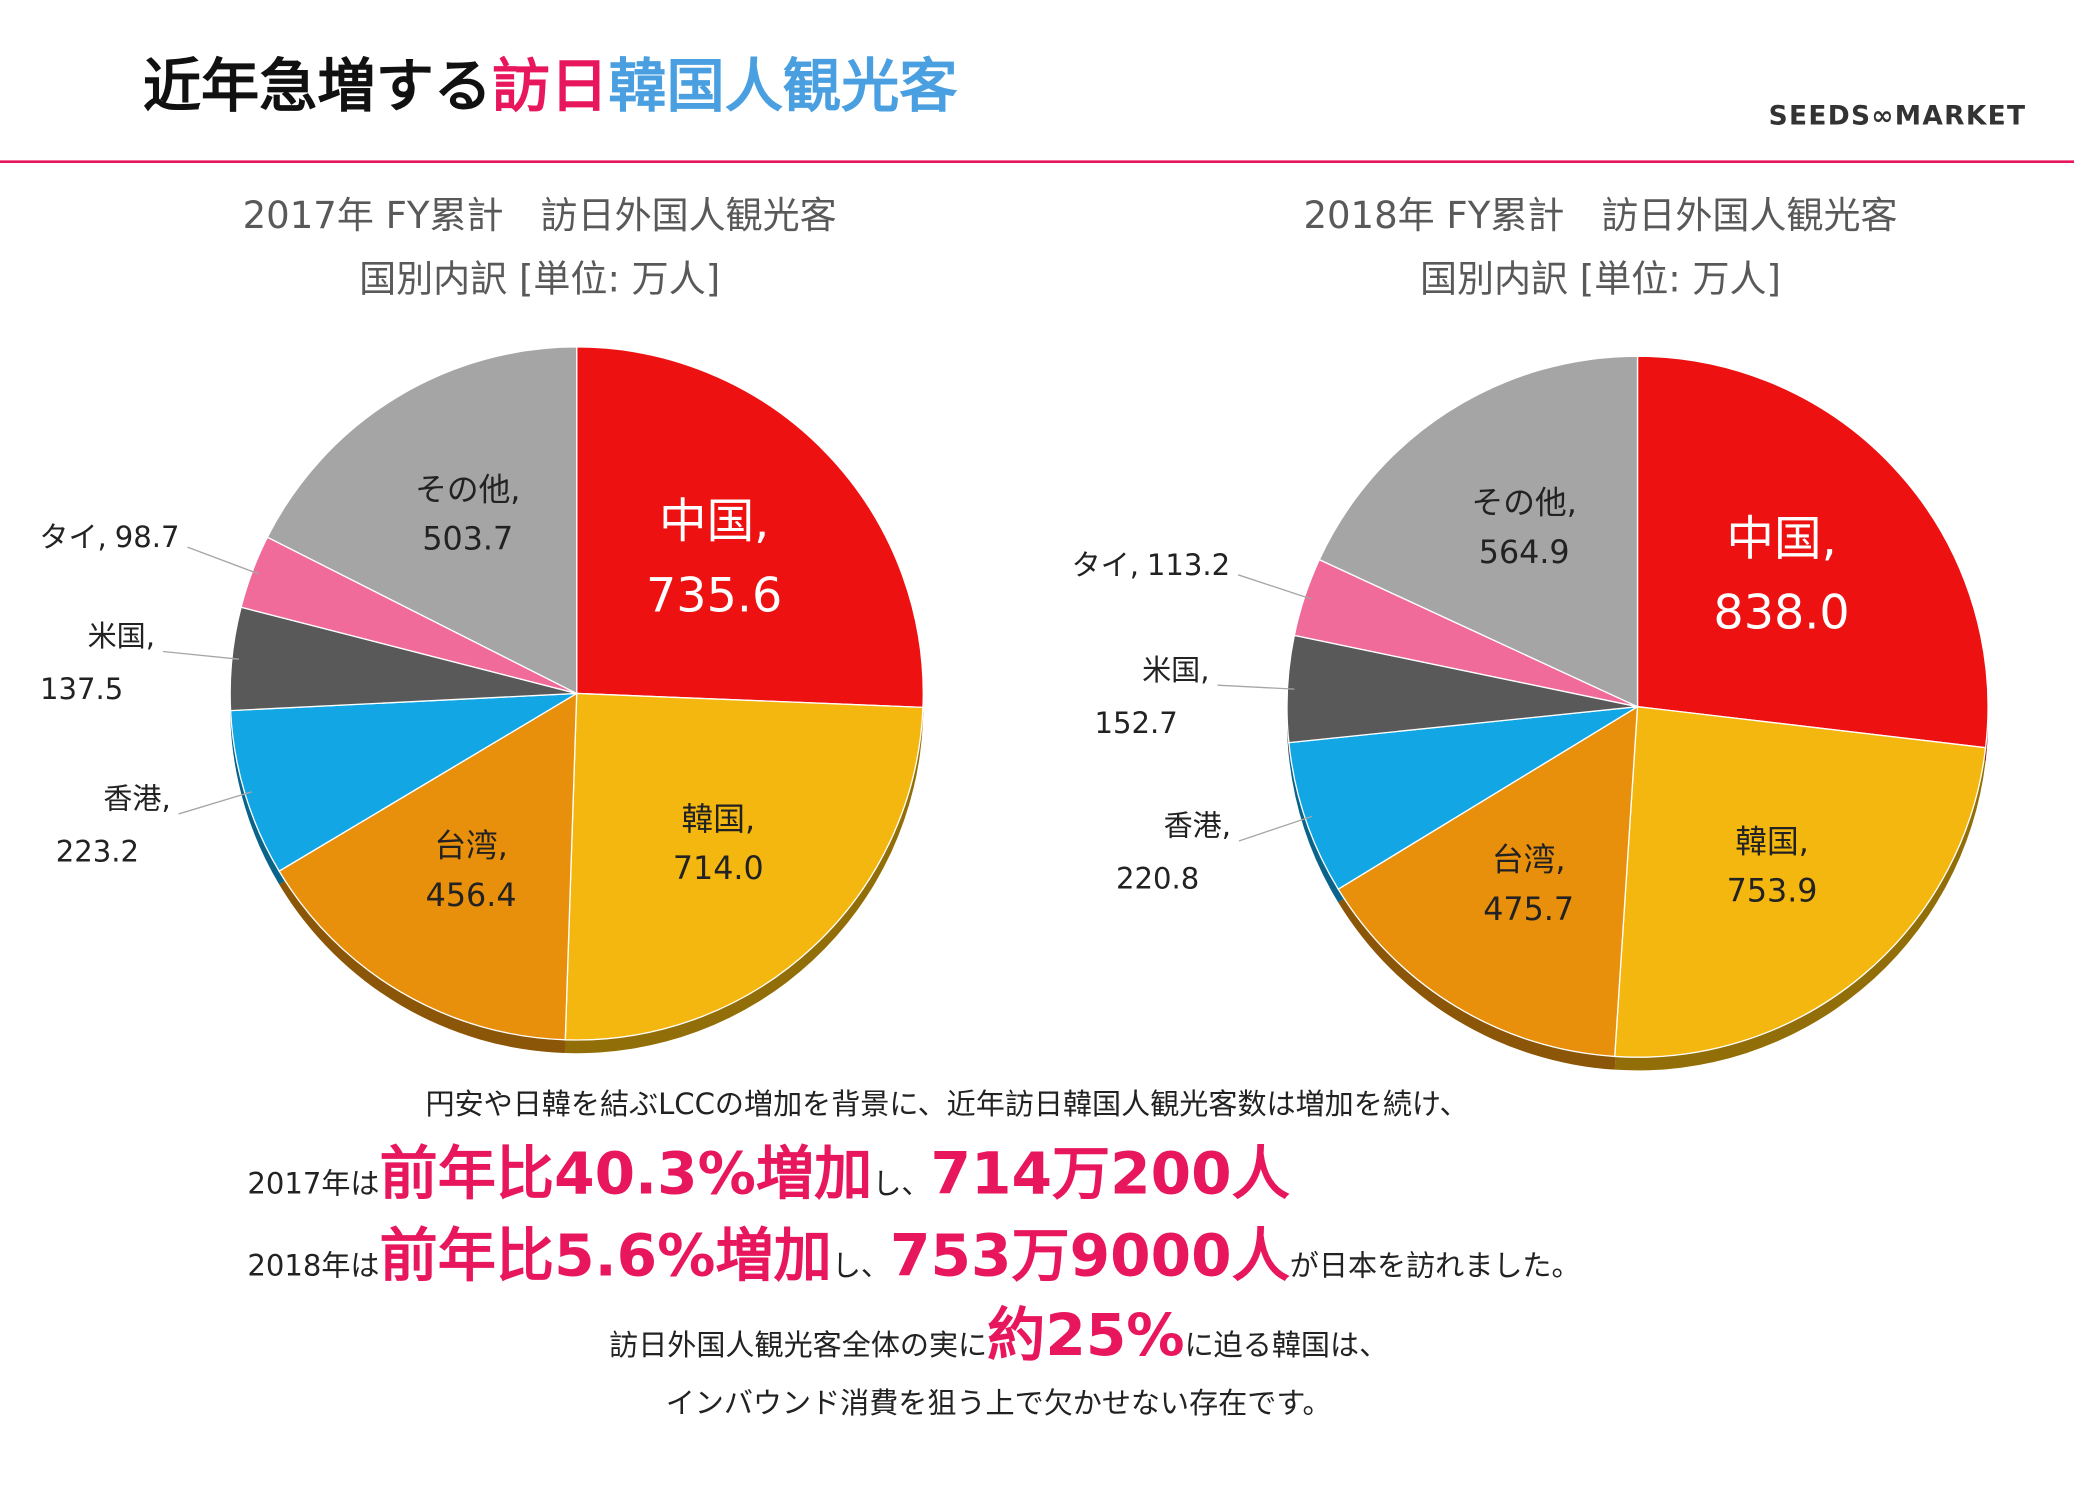 Image resolution: width=2074 pixels, height=1498 pixels. What do you see at coordinates (1090, 1255) in the screenshot?
I see `emphasis-text: 753万9000人` at bounding box center [1090, 1255].